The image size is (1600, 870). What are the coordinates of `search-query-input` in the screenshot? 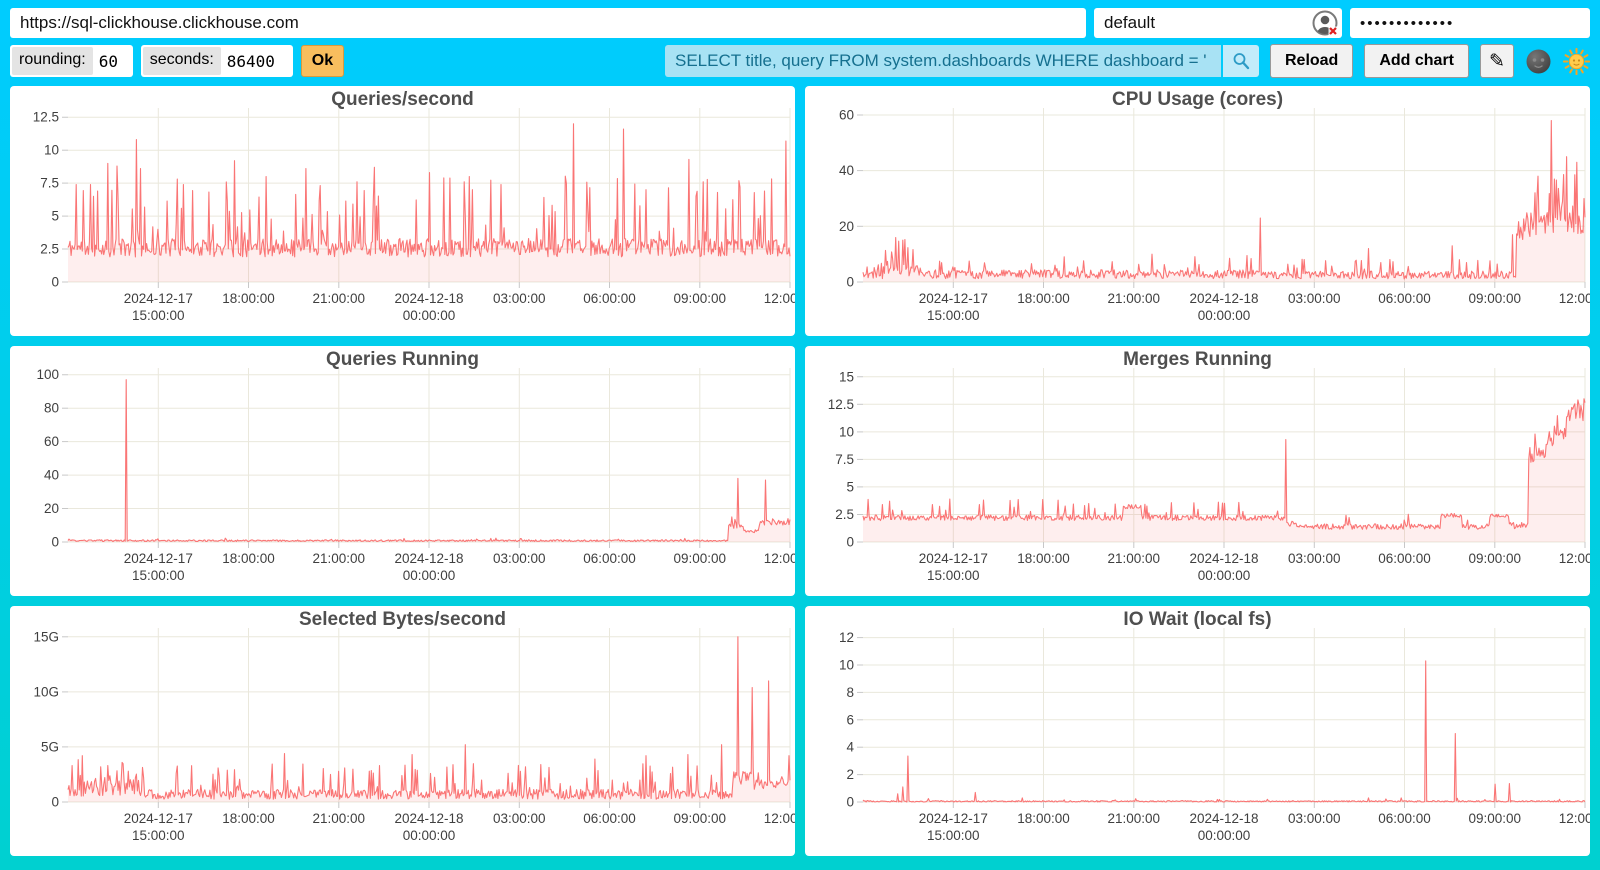 It's located at (942, 61).